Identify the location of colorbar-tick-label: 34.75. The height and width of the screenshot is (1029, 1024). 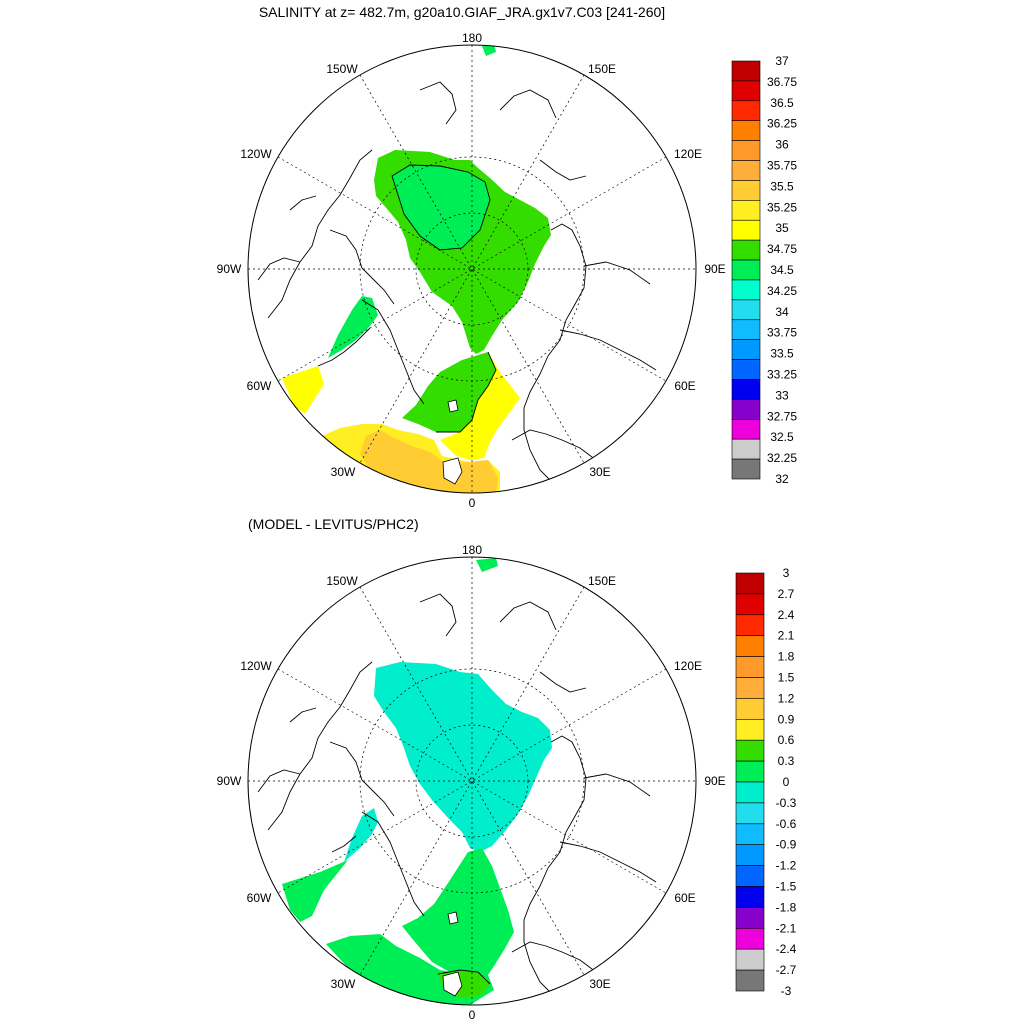
(782, 249).